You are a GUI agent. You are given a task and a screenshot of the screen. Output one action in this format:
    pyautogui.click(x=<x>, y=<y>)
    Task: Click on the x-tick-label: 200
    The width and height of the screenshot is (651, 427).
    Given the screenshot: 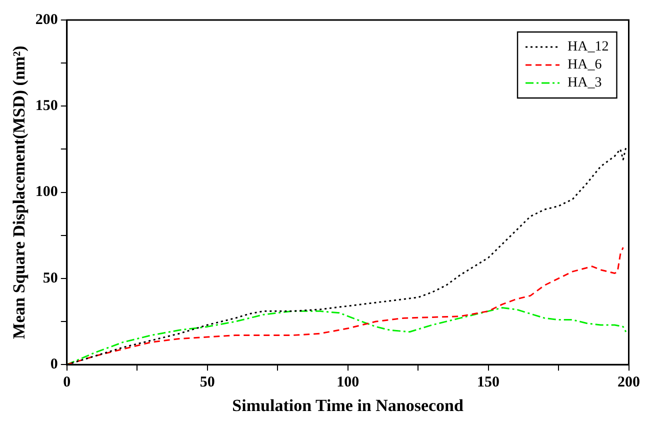 What is the action you would take?
    pyautogui.click(x=629, y=382)
    